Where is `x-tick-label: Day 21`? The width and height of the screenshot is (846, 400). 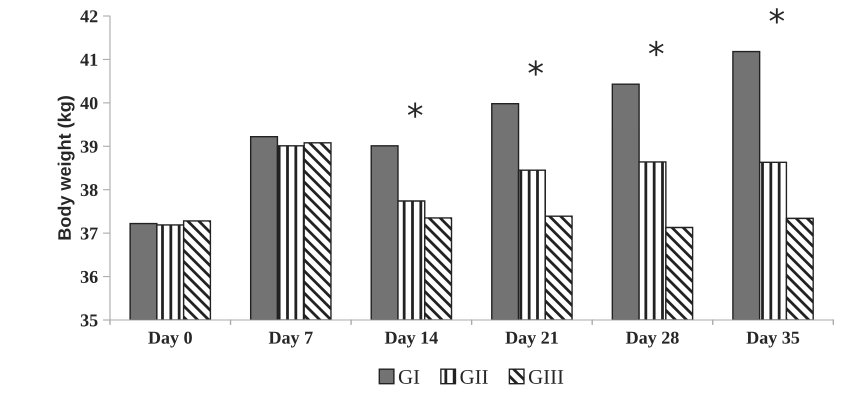
x-tick-label: Day 21 is located at coordinates (531, 340).